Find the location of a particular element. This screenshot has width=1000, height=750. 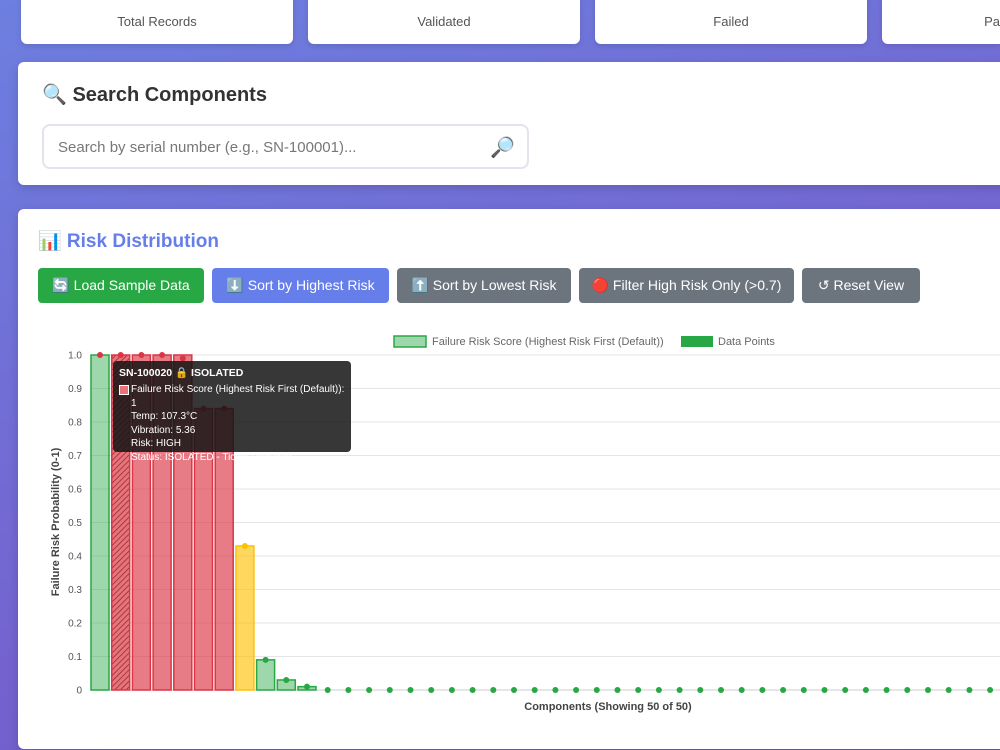

y-tick-label: 0.8 is located at coordinates (75, 423).